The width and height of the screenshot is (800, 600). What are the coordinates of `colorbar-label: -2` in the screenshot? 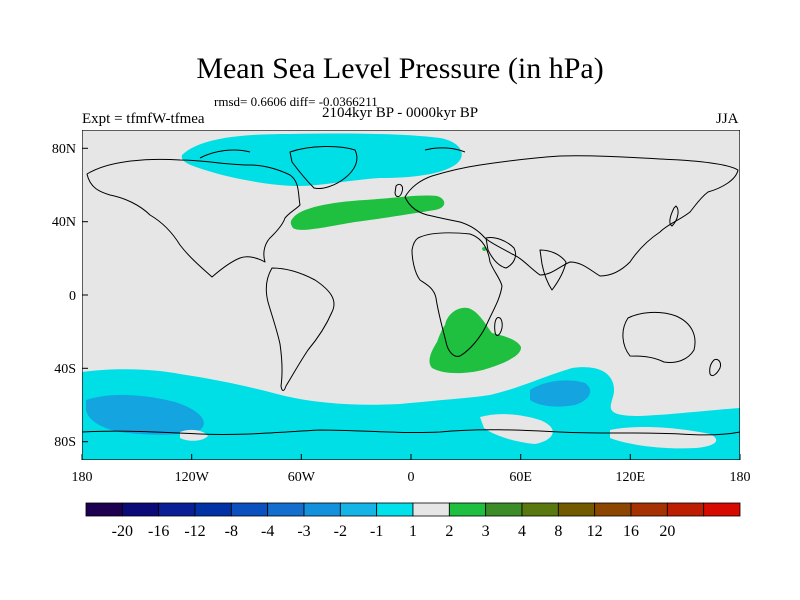 It's located at (340, 531).